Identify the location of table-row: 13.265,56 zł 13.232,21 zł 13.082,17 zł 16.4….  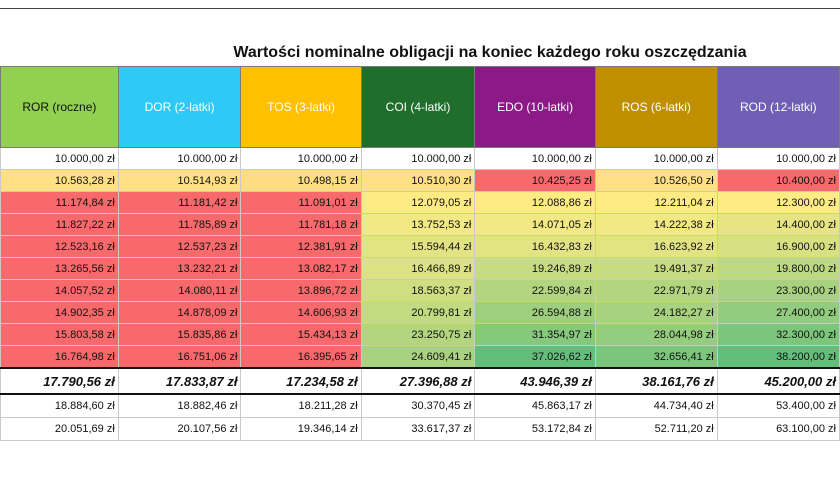
(420, 268).